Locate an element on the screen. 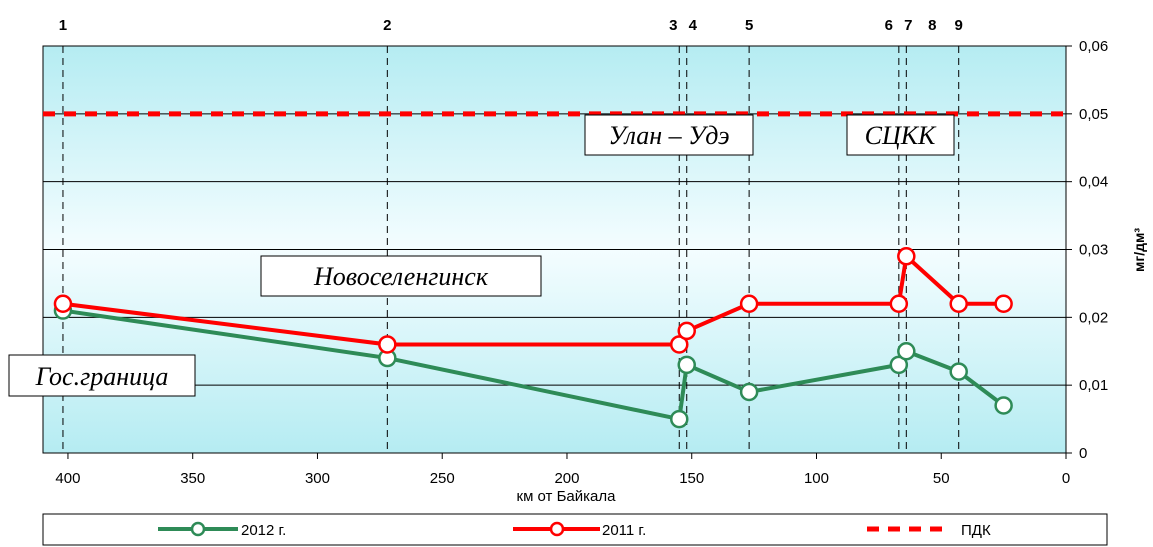 The image size is (1153, 547). point-label: 4 is located at coordinates (693, 25).